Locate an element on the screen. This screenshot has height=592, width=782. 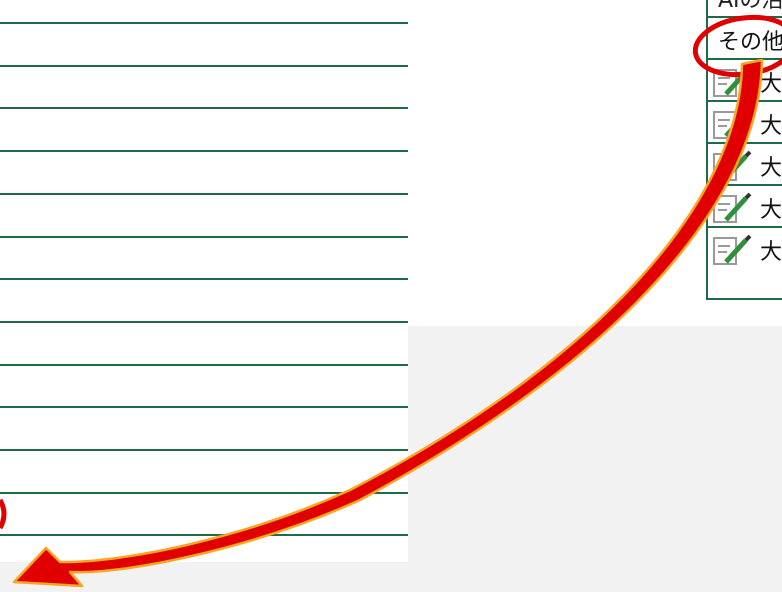
partial-top-label: AIの活用 is located at coordinates (750, 6).